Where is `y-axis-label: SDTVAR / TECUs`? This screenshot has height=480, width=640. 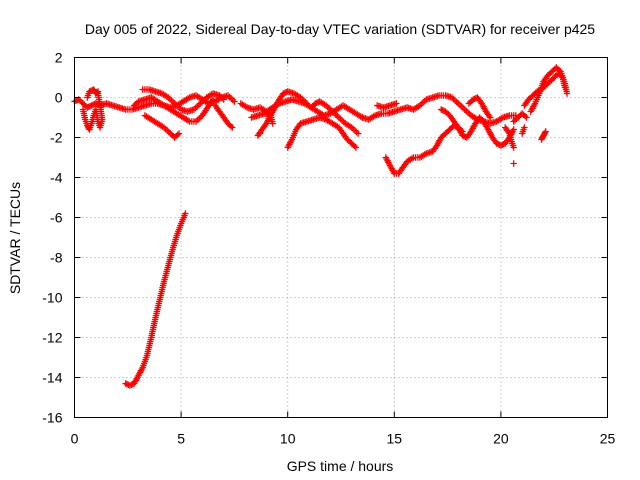 y-axis-label: SDTVAR / TECUs is located at coordinates (15, 238).